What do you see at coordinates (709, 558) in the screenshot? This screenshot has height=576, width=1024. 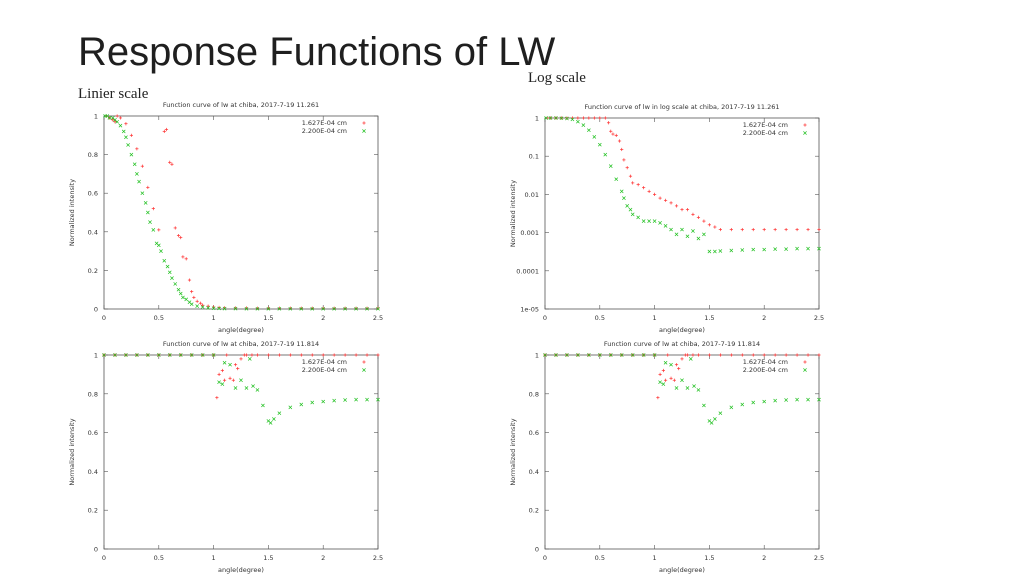 I see `x-tick-label: 1.5` at bounding box center [709, 558].